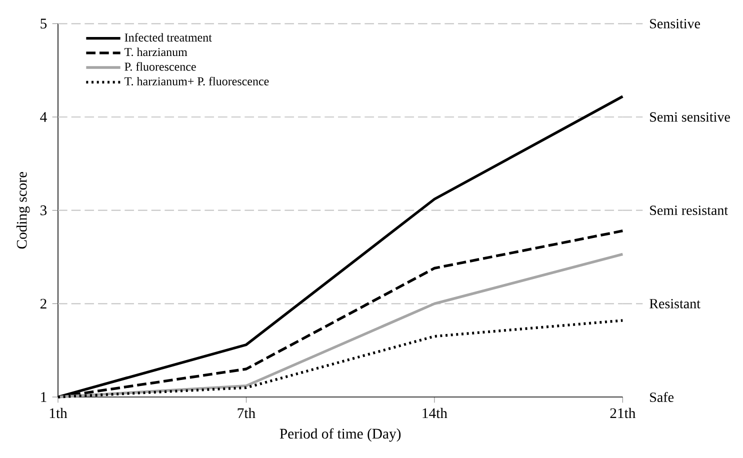 The height and width of the screenshot is (458, 743). Describe the element at coordinates (435, 413) in the screenshot. I see `x-tick-label: 14th` at that location.